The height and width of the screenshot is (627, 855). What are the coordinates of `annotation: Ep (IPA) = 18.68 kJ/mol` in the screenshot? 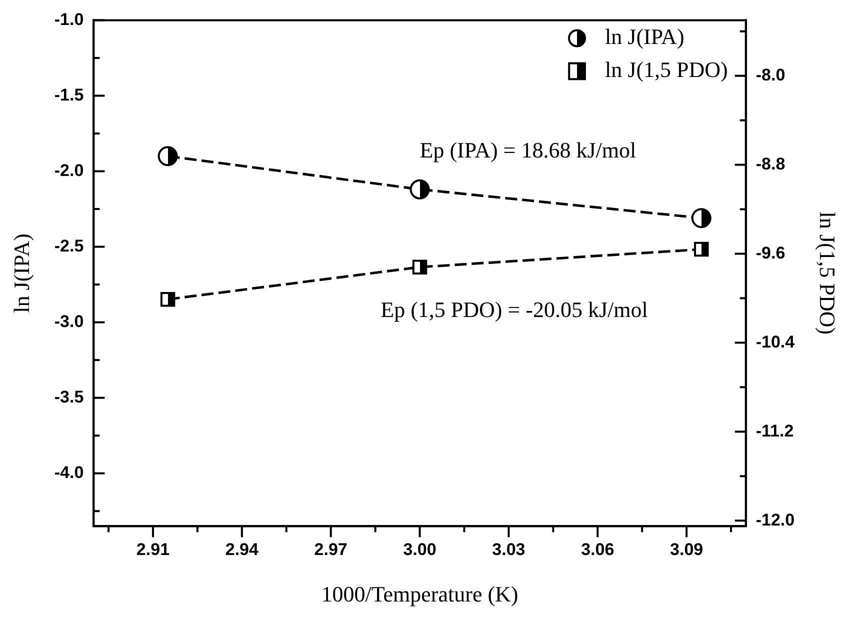 It's located at (528, 150).